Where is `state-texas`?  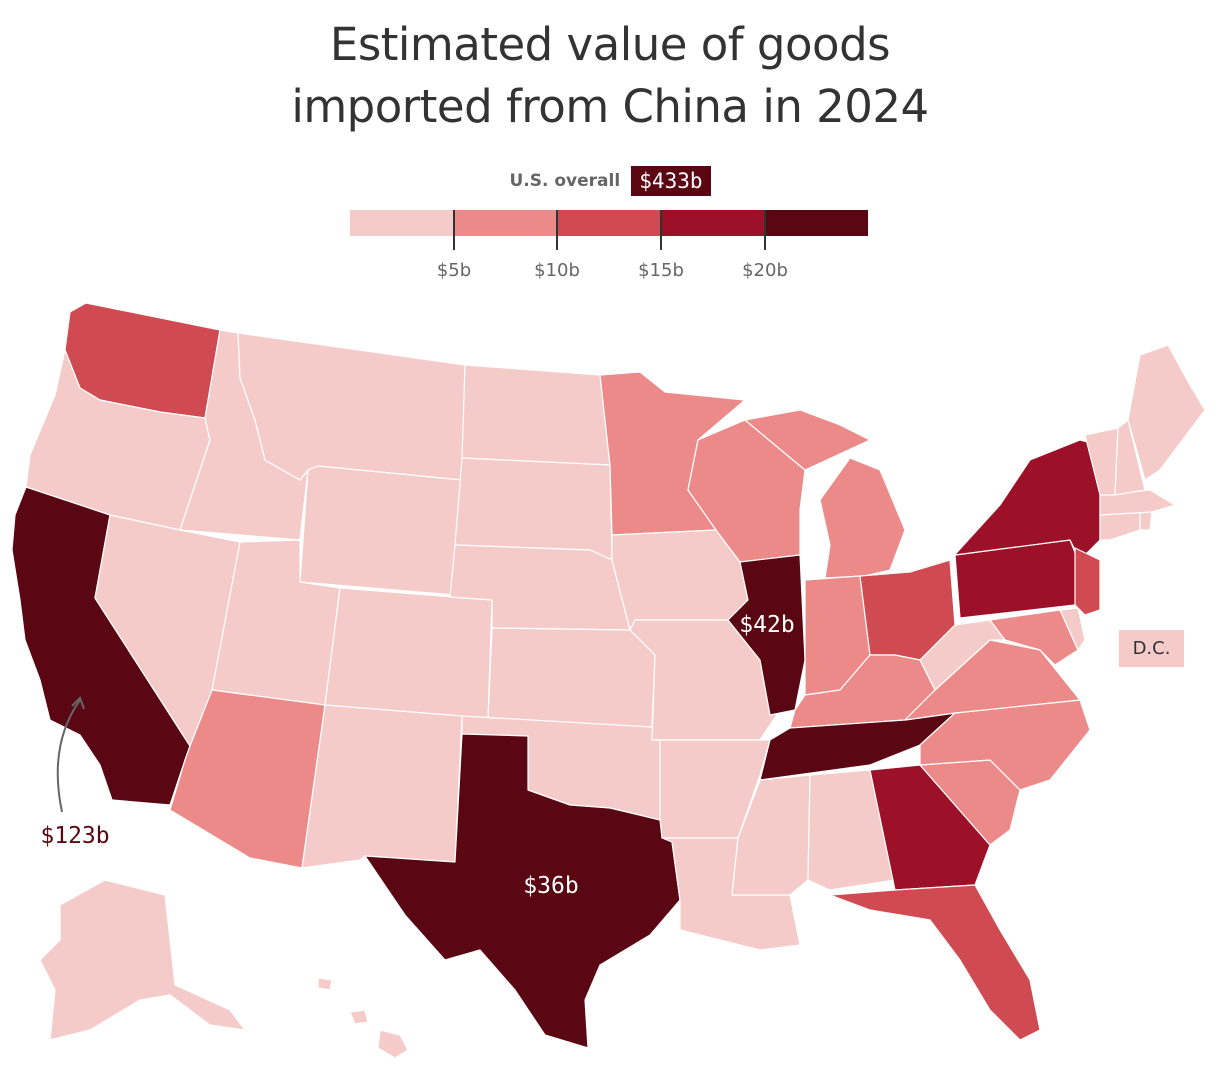 state-texas is located at coordinates (522, 891).